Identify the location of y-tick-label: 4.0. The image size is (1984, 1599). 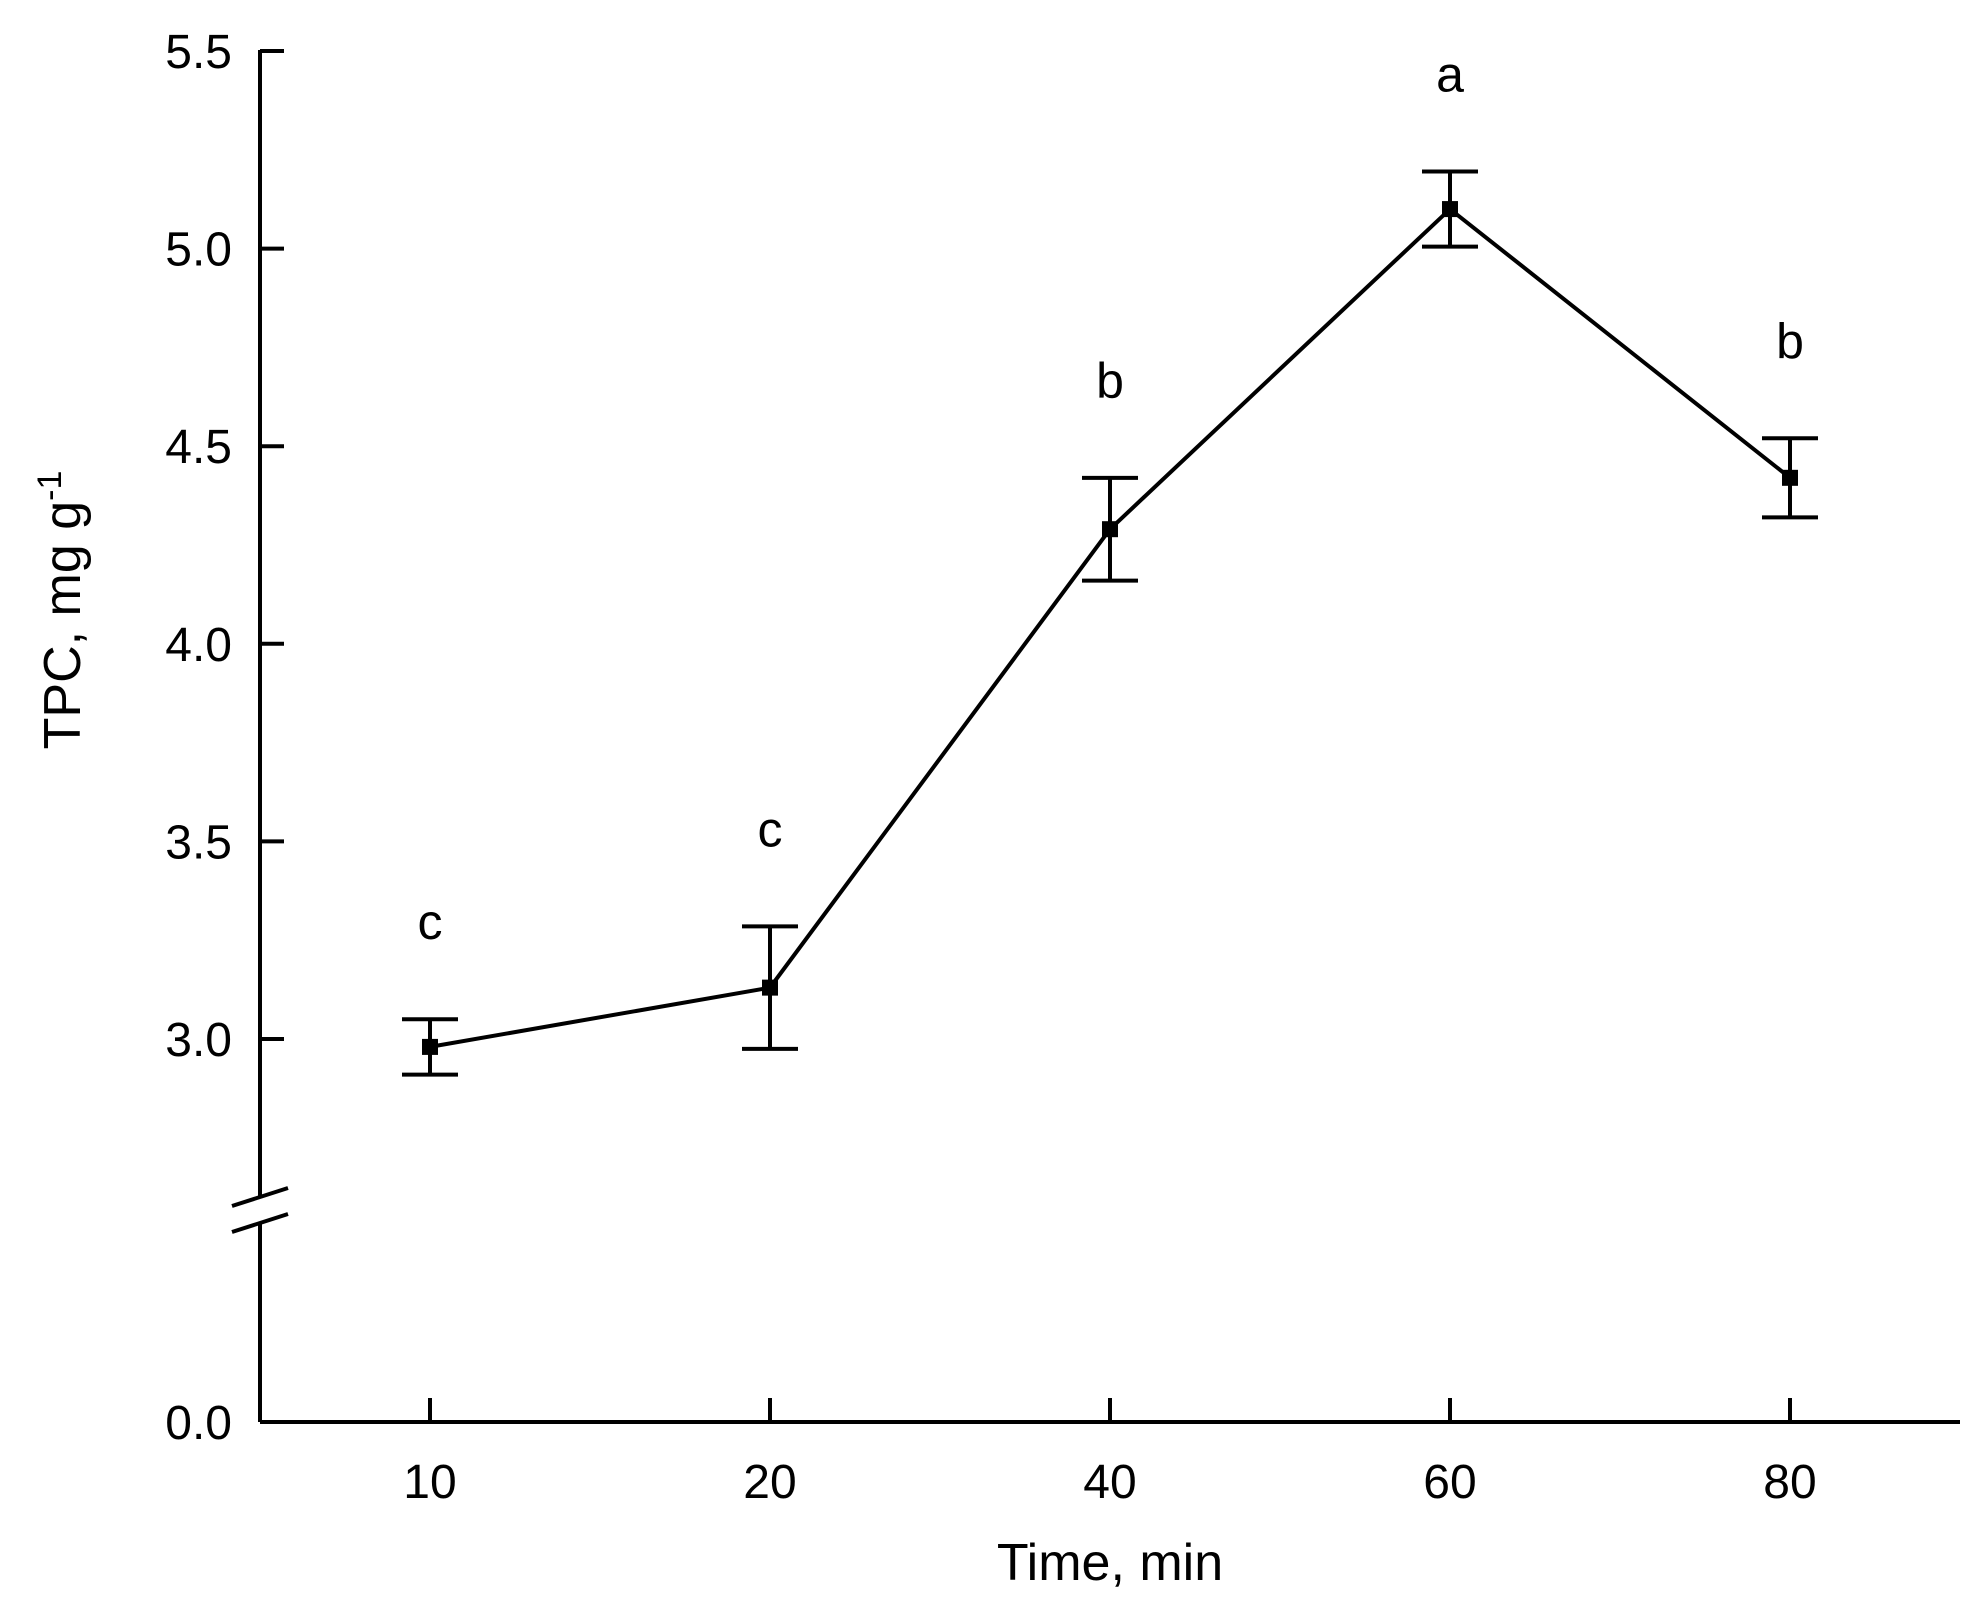
(198, 645).